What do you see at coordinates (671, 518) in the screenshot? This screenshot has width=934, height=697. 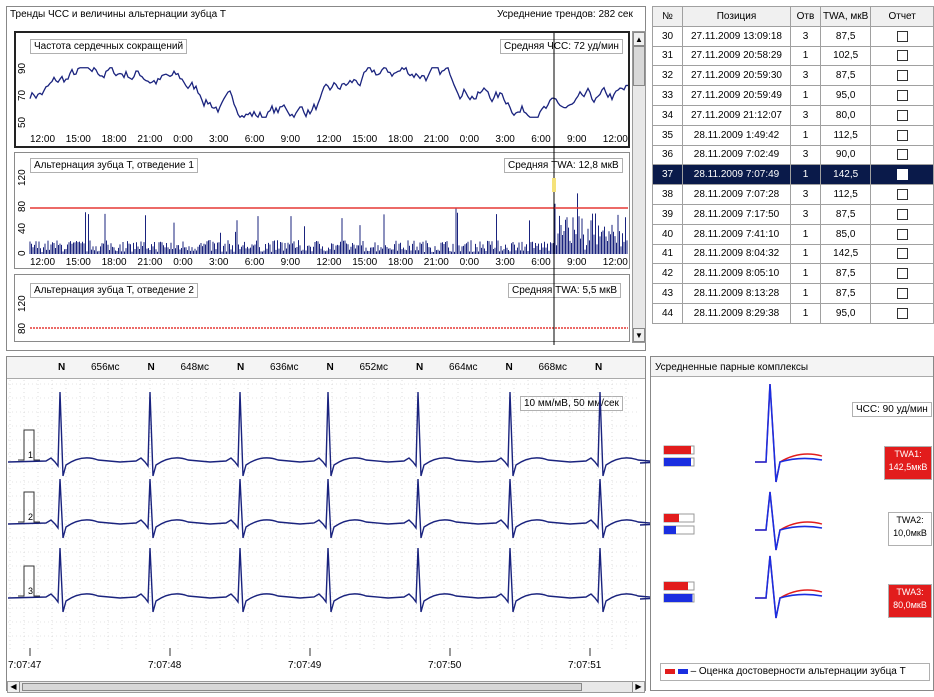 I see `reliability-fill-red` at bounding box center [671, 518].